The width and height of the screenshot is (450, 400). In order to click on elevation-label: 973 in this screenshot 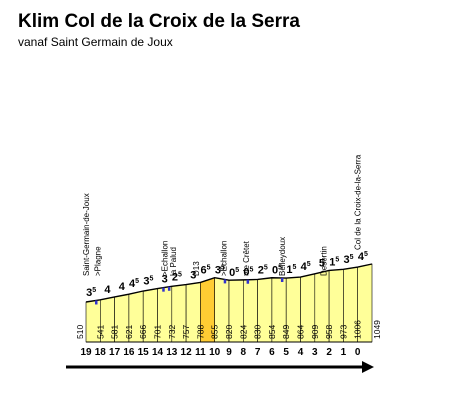, I will do `click(343, 332)`.